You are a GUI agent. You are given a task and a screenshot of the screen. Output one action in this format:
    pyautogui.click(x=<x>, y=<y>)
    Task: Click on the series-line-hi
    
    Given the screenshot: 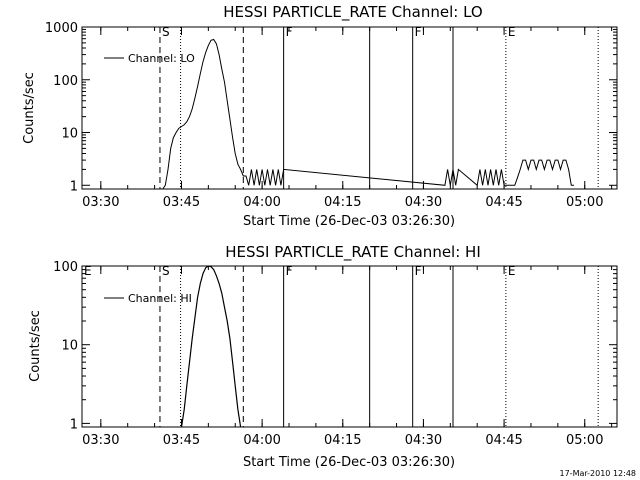 What is the action you would take?
    pyautogui.click(x=211, y=346)
    